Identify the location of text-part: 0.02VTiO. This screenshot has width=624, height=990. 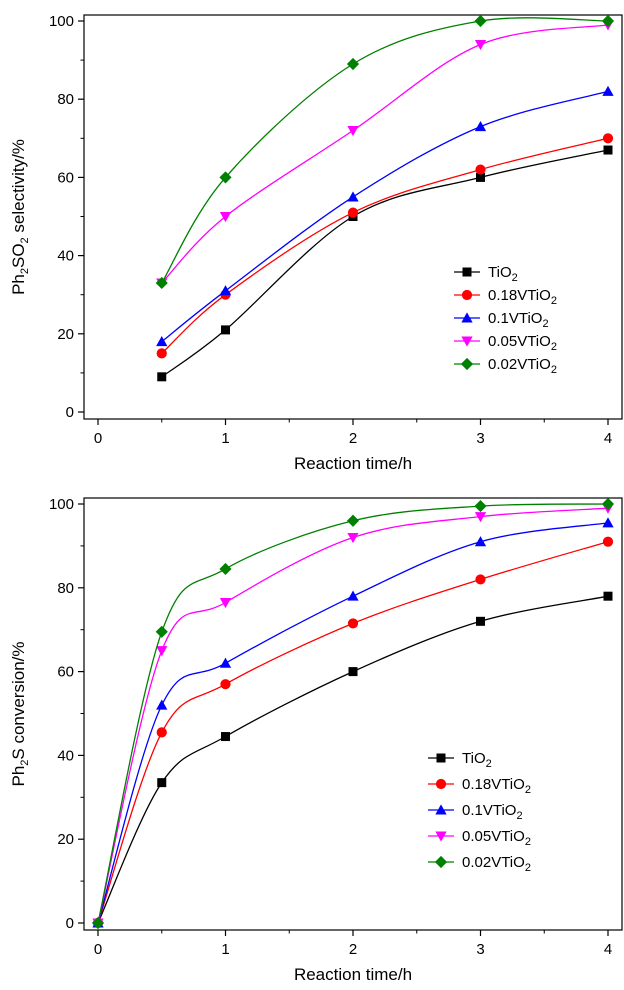
(493, 862).